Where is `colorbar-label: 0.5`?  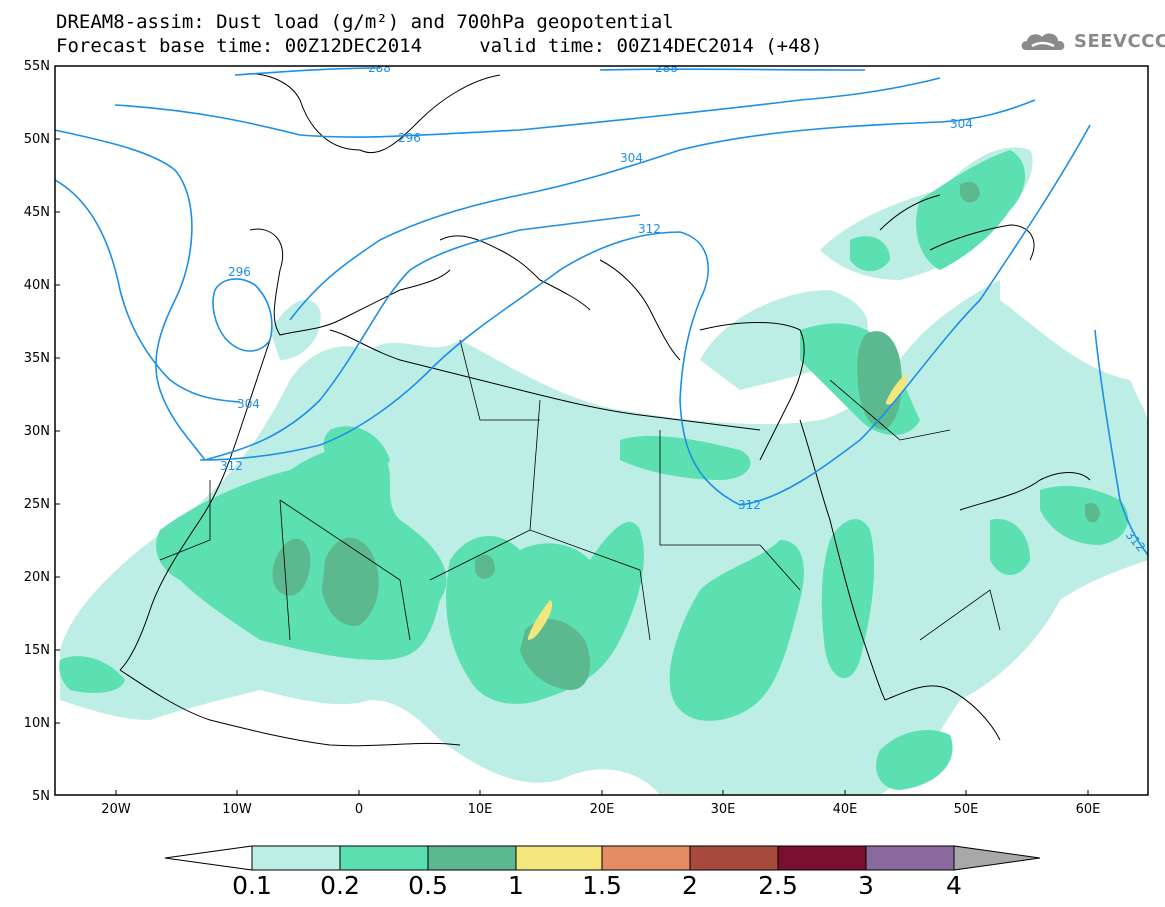
colorbar-label: 0.5 is located at coordinates (428, 885).